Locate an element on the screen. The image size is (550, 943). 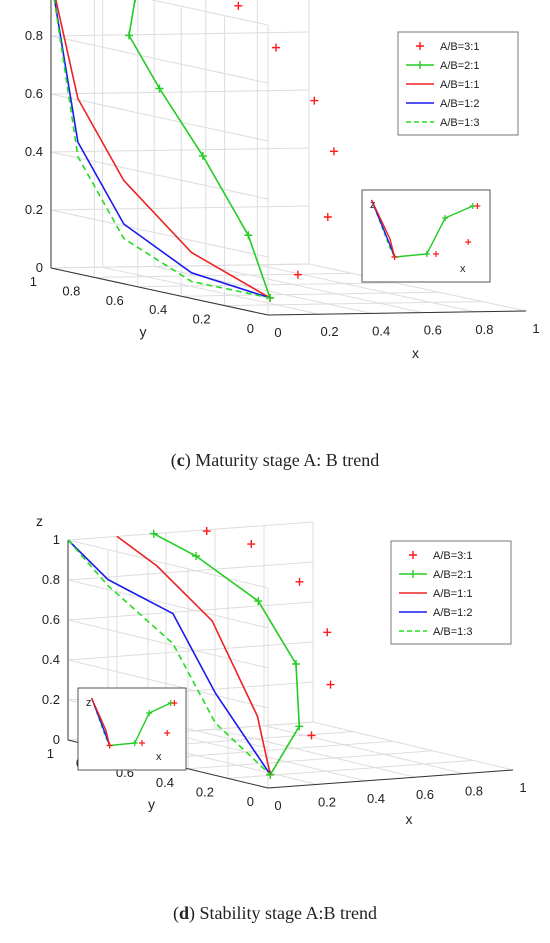
y-axis-line is located at coordinates (159, 291).